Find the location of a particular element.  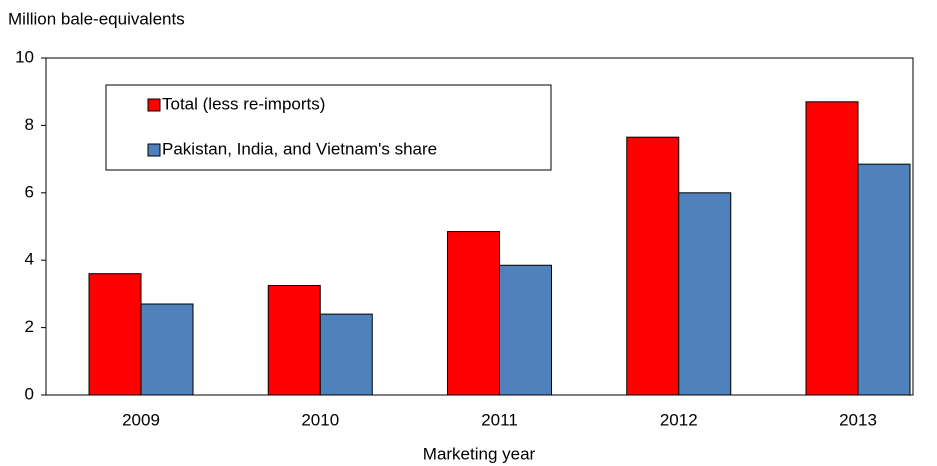

y-tick-label: 0 is located at coordinates (29, 393).